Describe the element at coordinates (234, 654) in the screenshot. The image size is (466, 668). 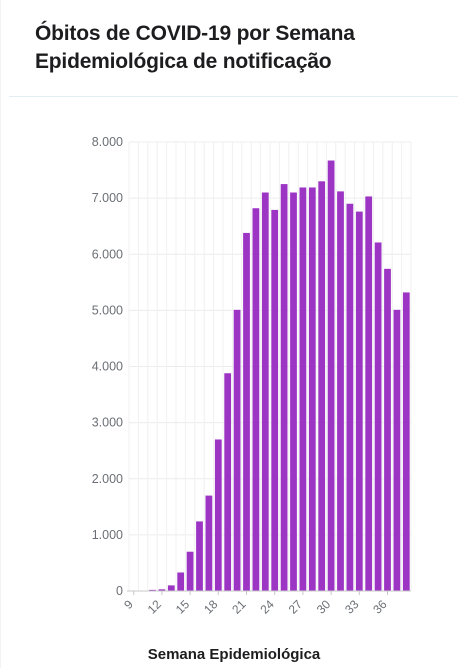
I see `x-axis-title: Semana Epidemiológica` at that location.